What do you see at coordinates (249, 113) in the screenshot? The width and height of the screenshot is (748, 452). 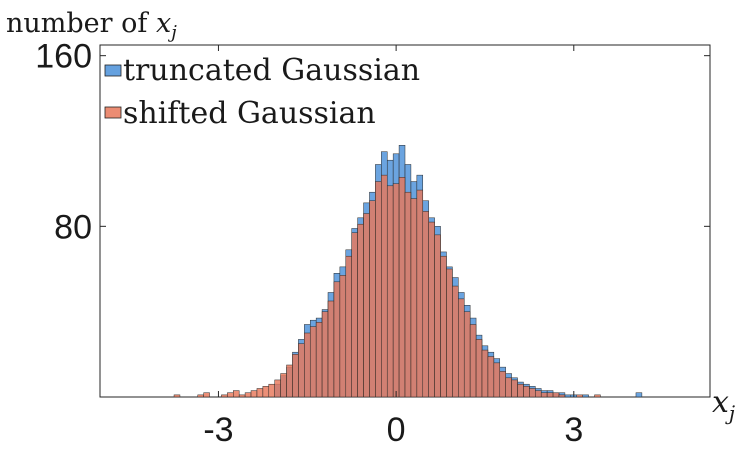 I see `legend-label-shifted-gaussian: shifted Gaussian` at bounding box center [249, 113].